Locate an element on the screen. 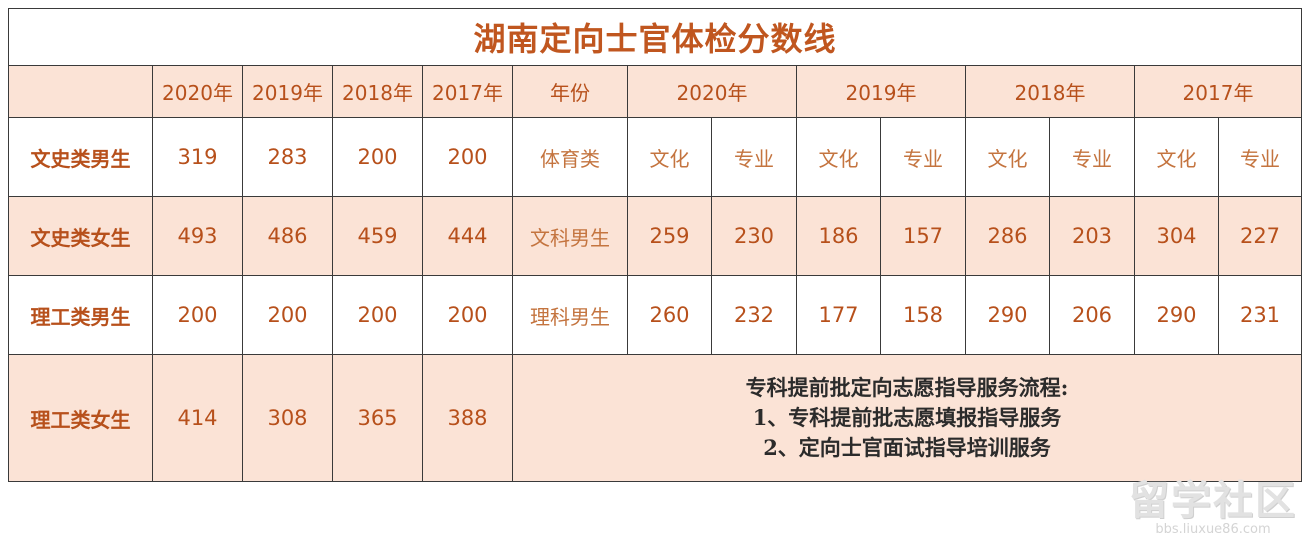 Image resolution: width=1311 pixels, height=543 pixels. header-year-left: 2019年 is located at coordinates (287, 91).